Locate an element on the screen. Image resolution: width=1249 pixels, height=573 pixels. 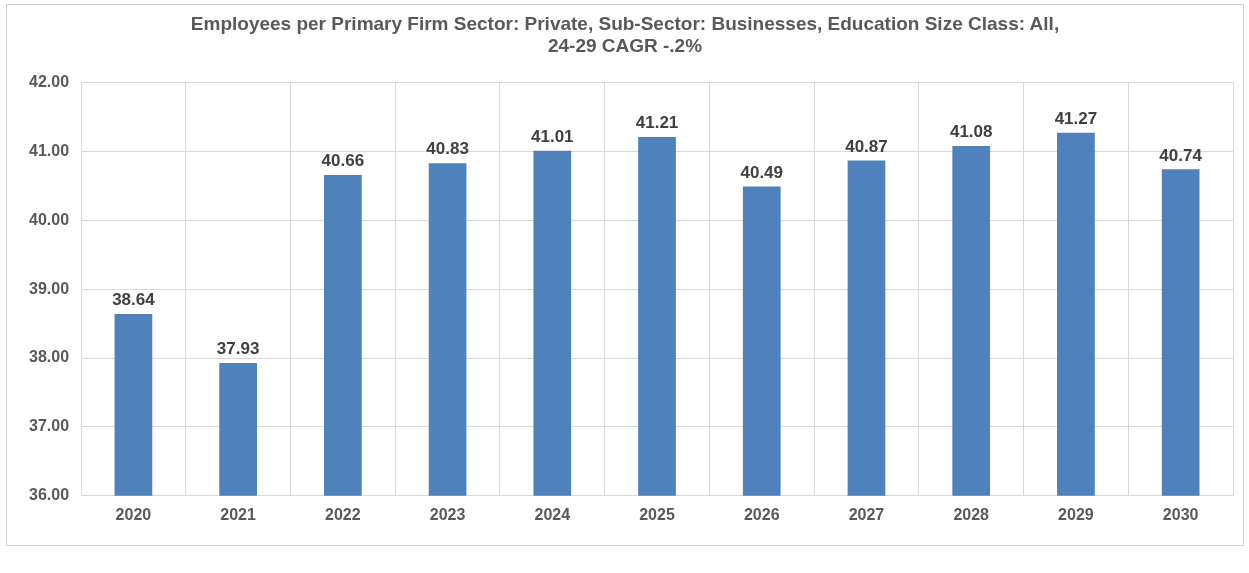
data-label: 41.27 is located at coordinates (1076, 119).